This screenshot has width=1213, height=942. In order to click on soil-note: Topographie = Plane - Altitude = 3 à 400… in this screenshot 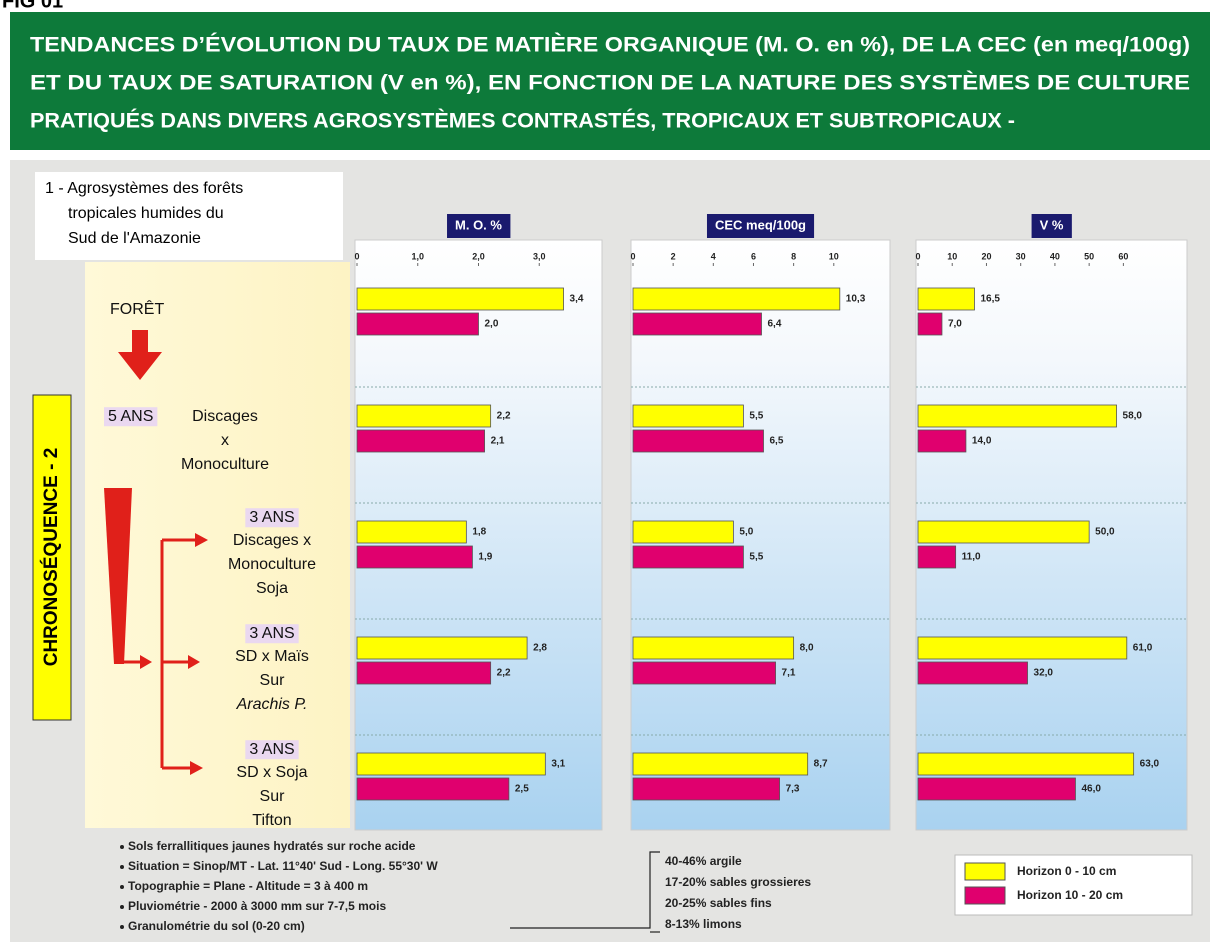, I will do `click(248, 886)`.